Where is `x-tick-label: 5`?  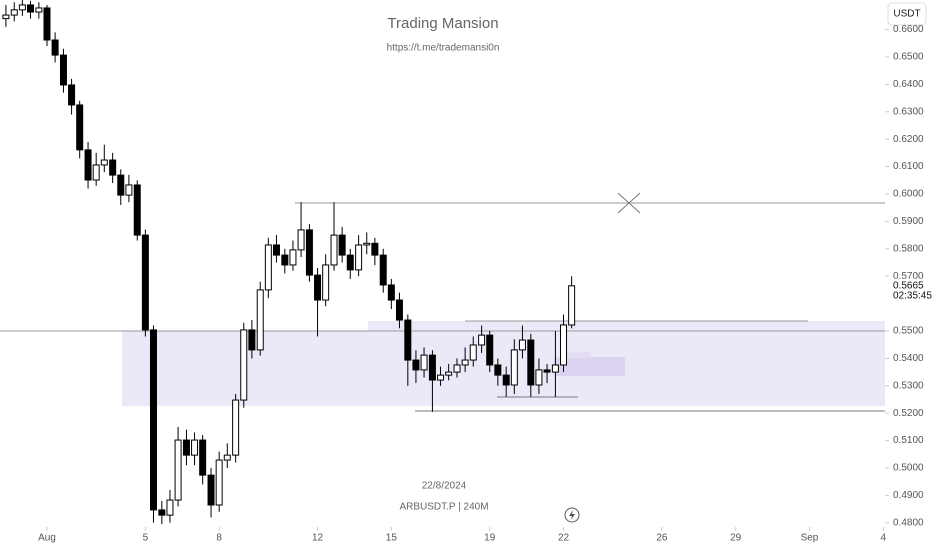
x-tick-label: 5 is located at coordinates (146, 538).